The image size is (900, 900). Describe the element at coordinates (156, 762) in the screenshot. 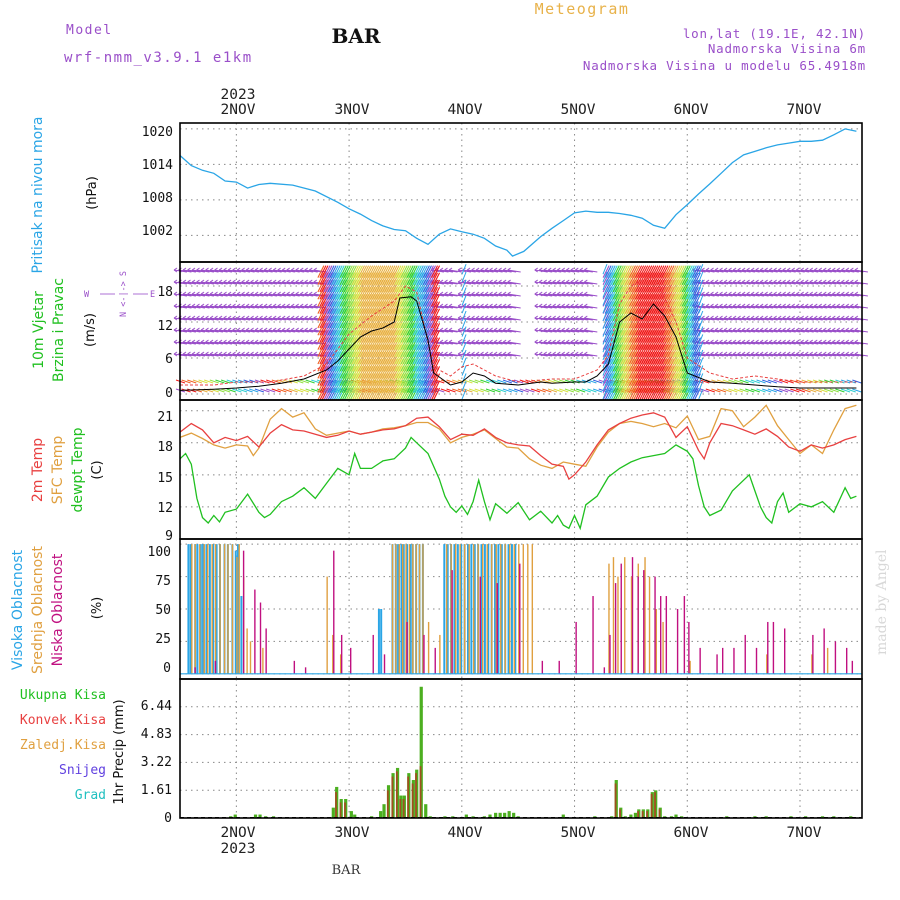

I see `precip-tick-label: 3.22` at that location.